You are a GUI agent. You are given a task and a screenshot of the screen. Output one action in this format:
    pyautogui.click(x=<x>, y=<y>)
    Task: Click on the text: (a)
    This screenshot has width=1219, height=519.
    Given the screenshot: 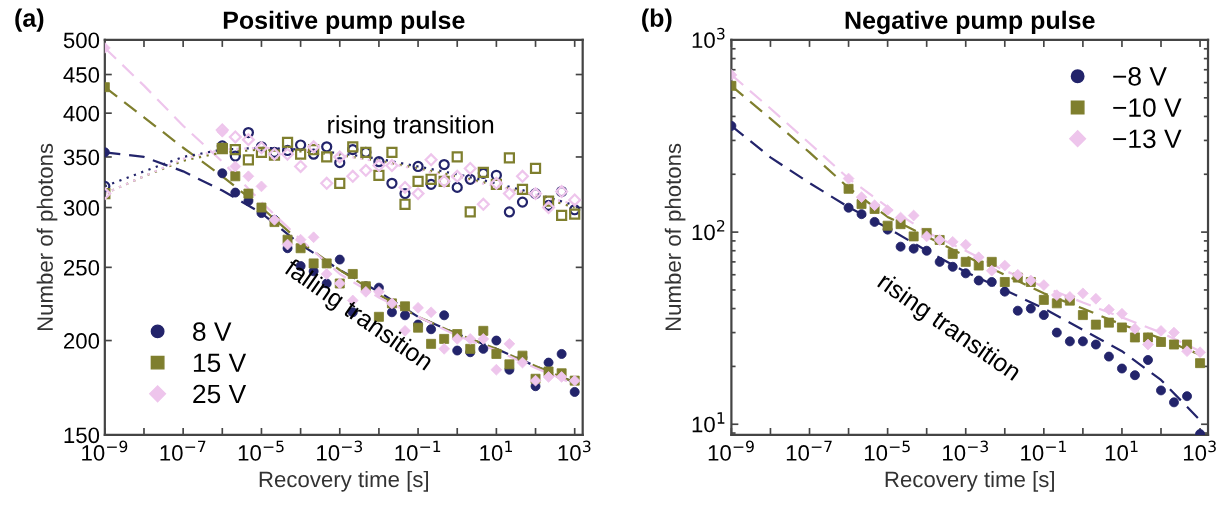 What is the action you would take?
    pyautogui.click(x=29, y=20)
    